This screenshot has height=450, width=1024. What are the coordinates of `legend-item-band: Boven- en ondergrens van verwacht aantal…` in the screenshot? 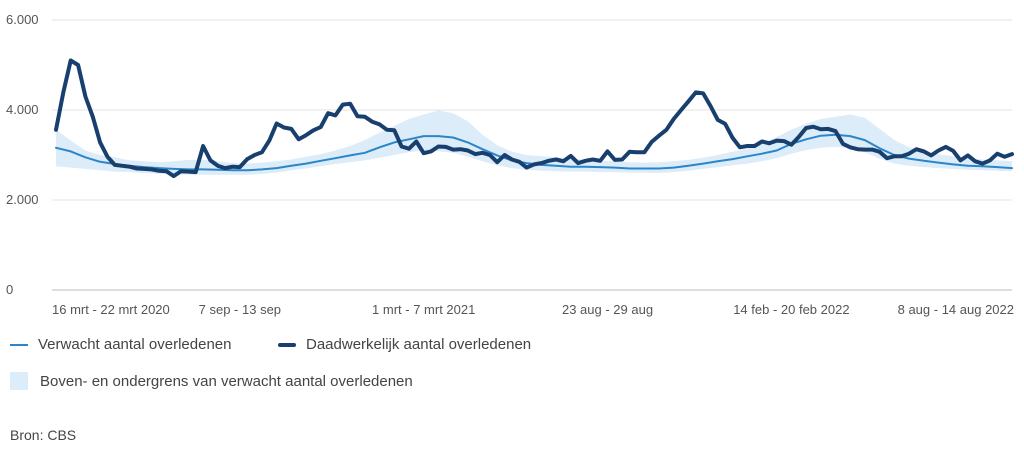 It's located at (211, 381).